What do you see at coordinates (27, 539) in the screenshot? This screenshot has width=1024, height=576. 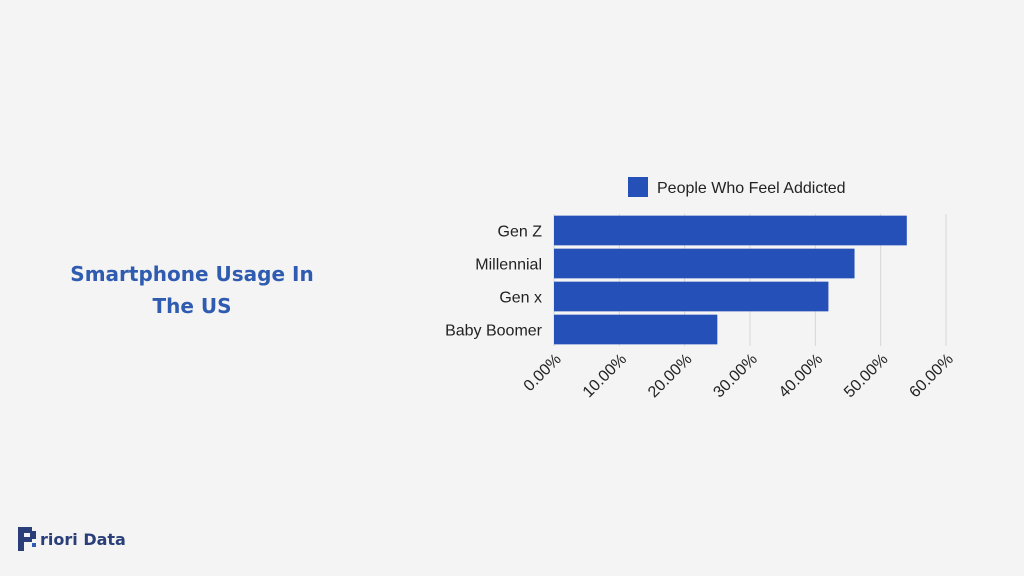 I see `logo-icon` at bounding box center [27, 539].